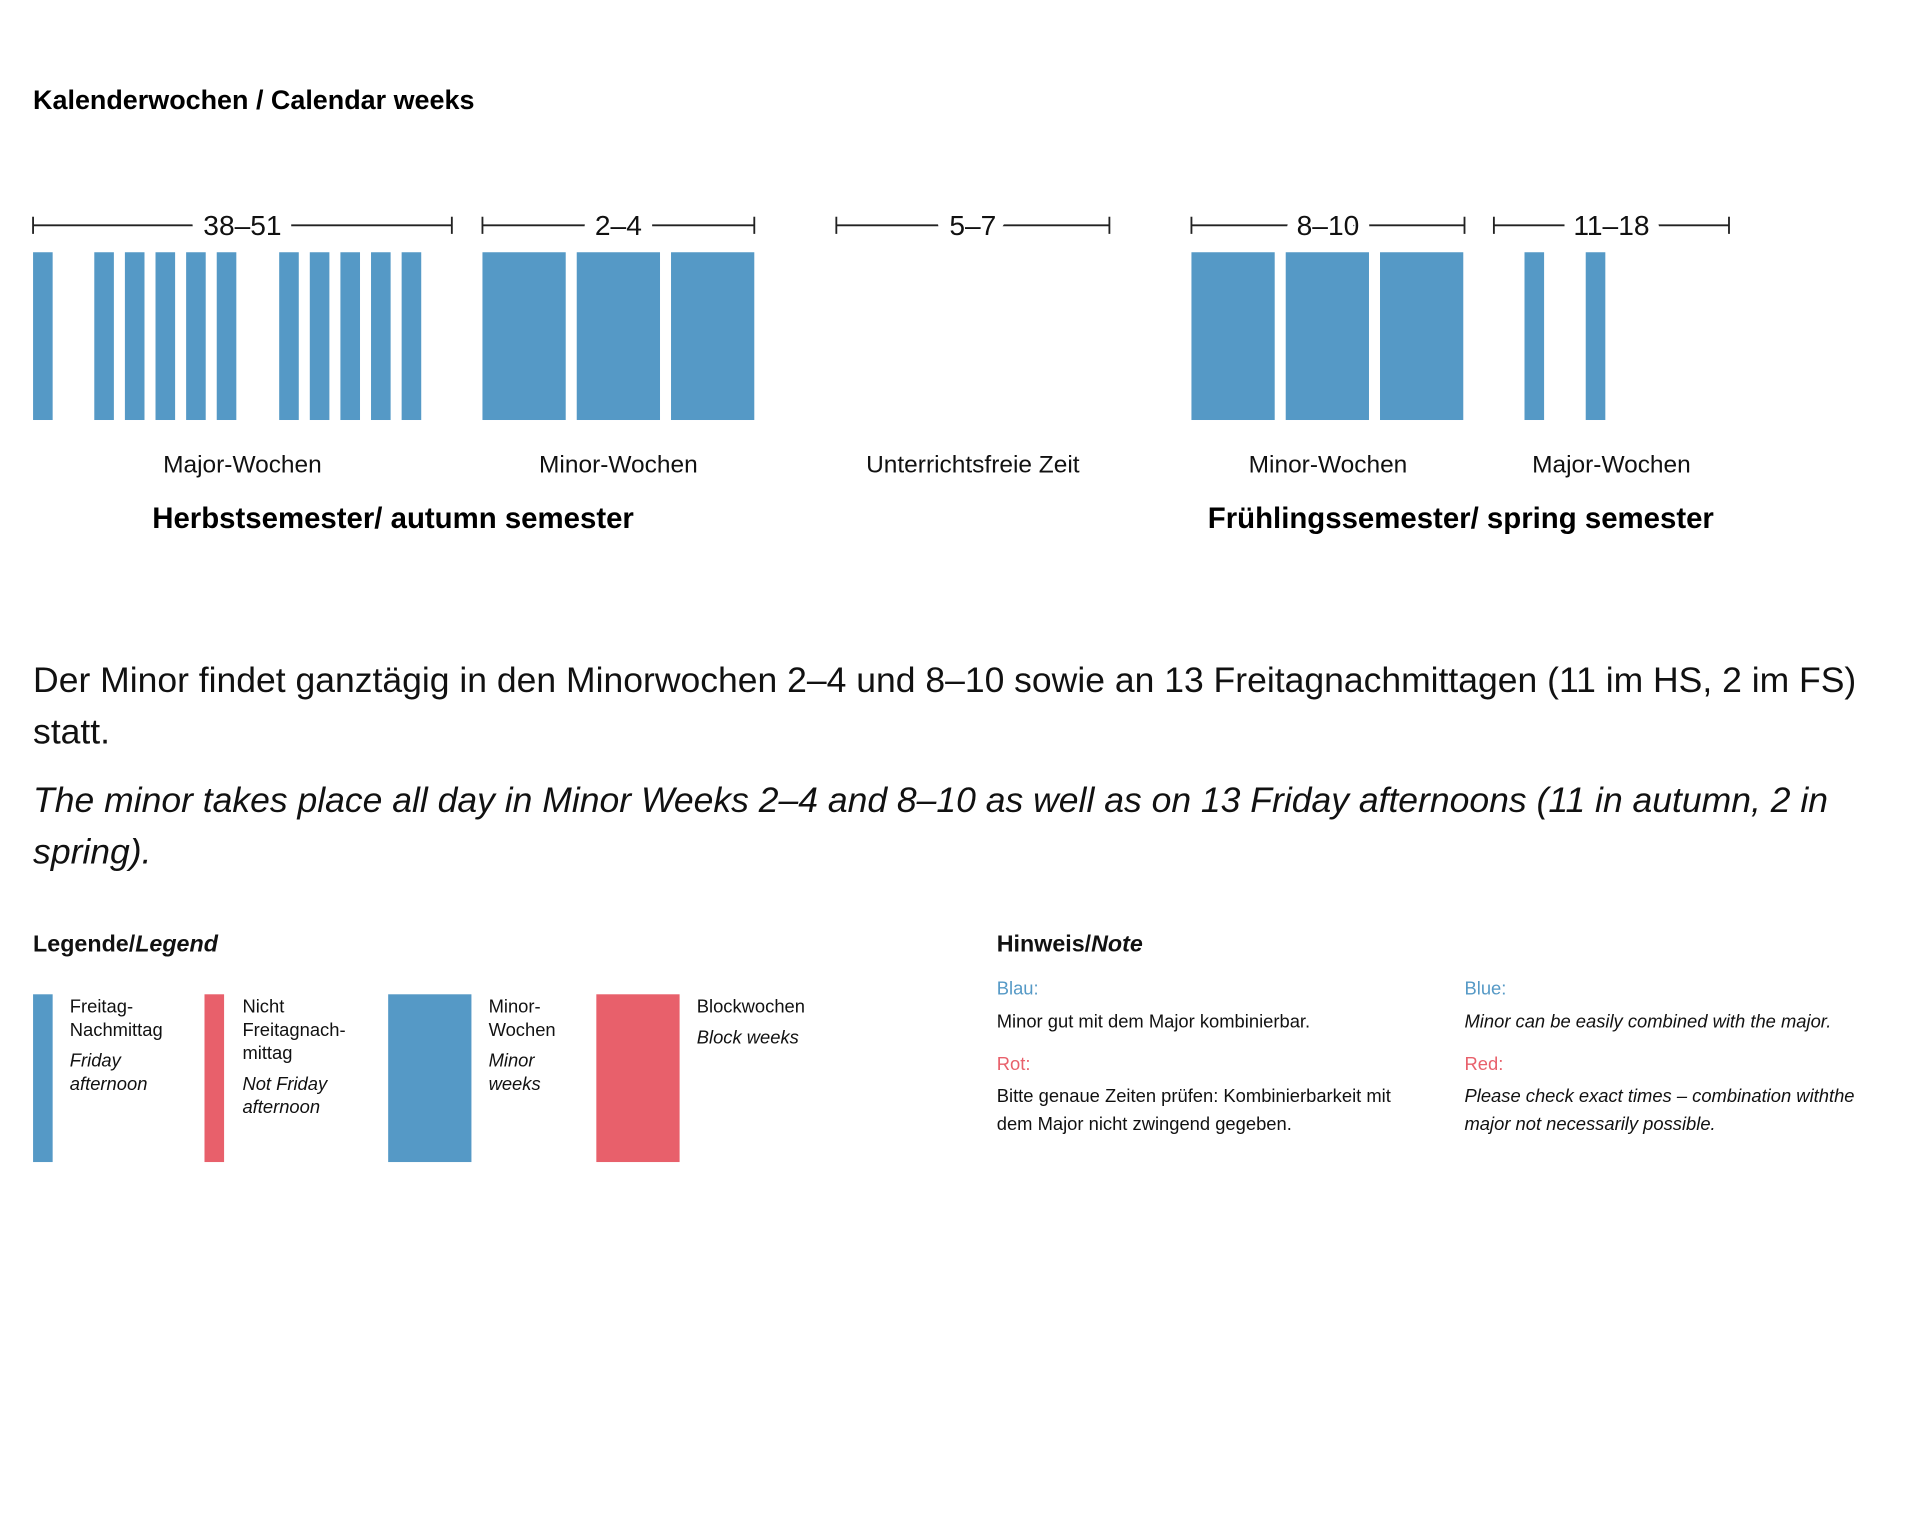  What do you see at coordinates (1013, 1065) in the screenshot?
I see `note-label: Rot:` at bounding box center [1013, 1065].